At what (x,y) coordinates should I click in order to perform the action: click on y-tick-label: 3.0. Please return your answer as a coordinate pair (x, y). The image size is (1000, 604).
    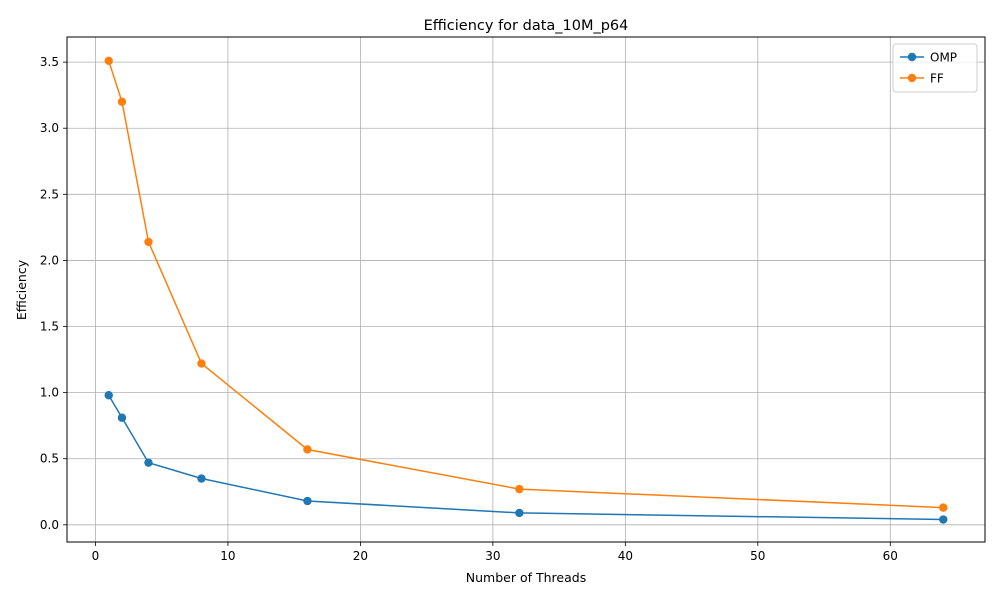
    Looking at the image, I should click on (49, 128).